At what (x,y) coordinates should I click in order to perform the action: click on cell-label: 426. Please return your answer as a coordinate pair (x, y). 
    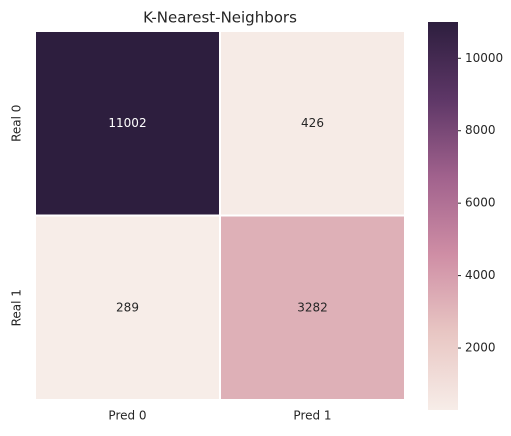
    Looking at the image, I should click on (312, 123).